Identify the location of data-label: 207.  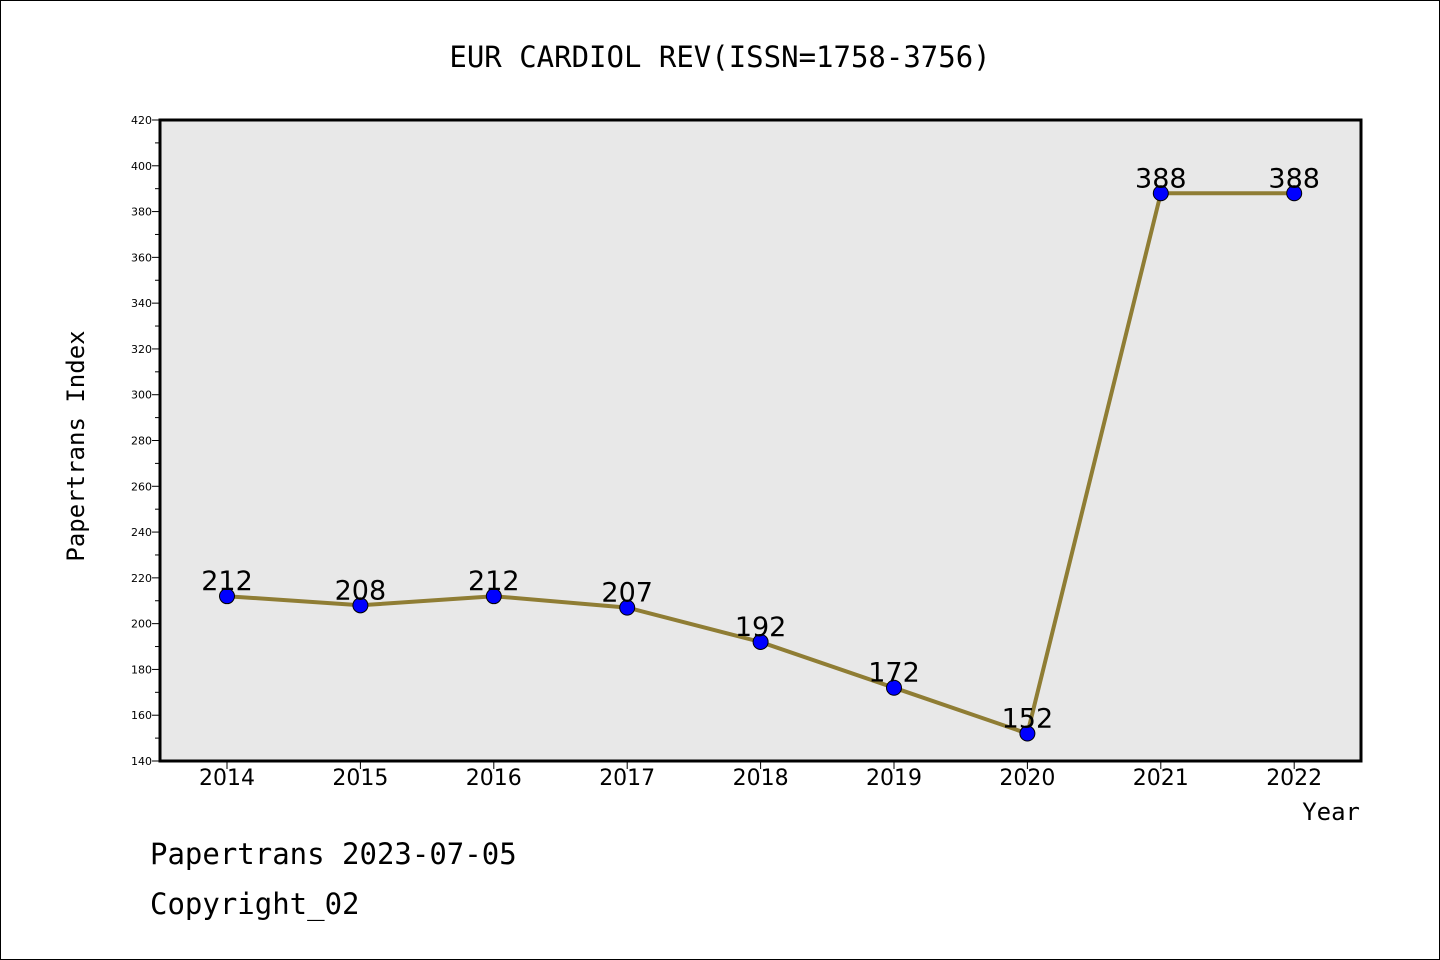
(627, 593).